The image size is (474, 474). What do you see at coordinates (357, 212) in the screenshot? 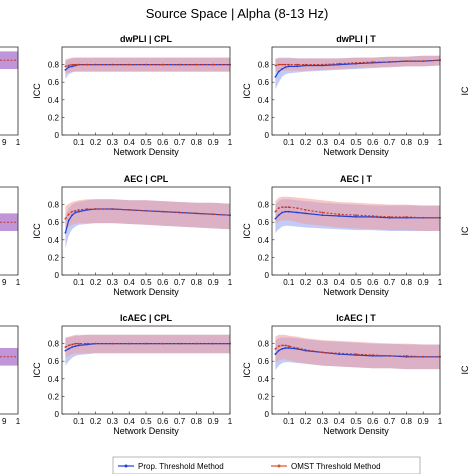
I see `series-line` at bounding box center [357, 212].